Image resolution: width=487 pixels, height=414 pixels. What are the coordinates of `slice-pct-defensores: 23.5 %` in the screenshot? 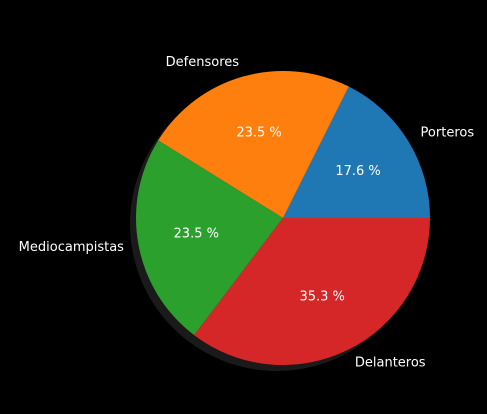 It's located at (258, 133).